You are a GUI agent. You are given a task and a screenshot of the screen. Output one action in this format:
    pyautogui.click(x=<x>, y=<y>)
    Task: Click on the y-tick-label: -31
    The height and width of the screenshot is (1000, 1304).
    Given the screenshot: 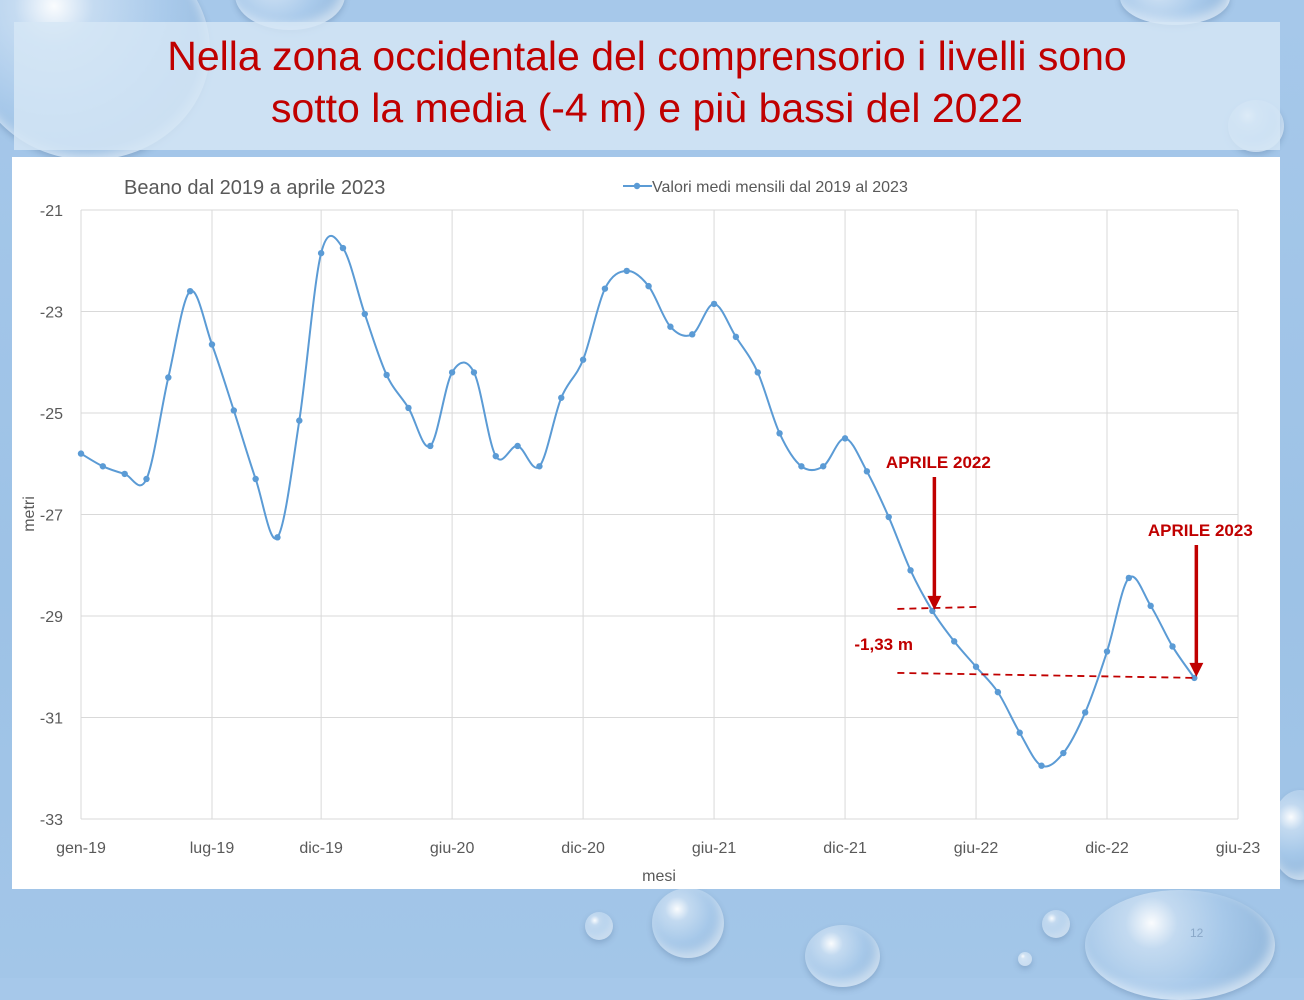 What is the action you would take?
    pyautogui.click(x=51, y=719)
    